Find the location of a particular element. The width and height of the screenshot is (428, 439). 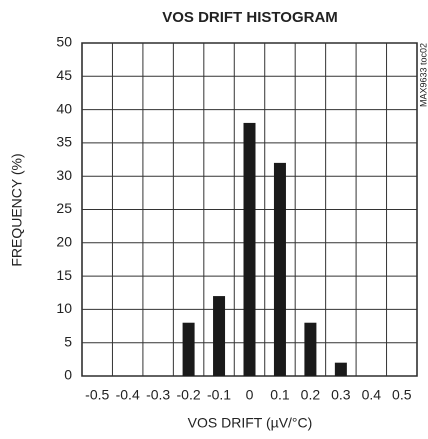

y-tick-label: 45 is located at coordinates (64, 75).